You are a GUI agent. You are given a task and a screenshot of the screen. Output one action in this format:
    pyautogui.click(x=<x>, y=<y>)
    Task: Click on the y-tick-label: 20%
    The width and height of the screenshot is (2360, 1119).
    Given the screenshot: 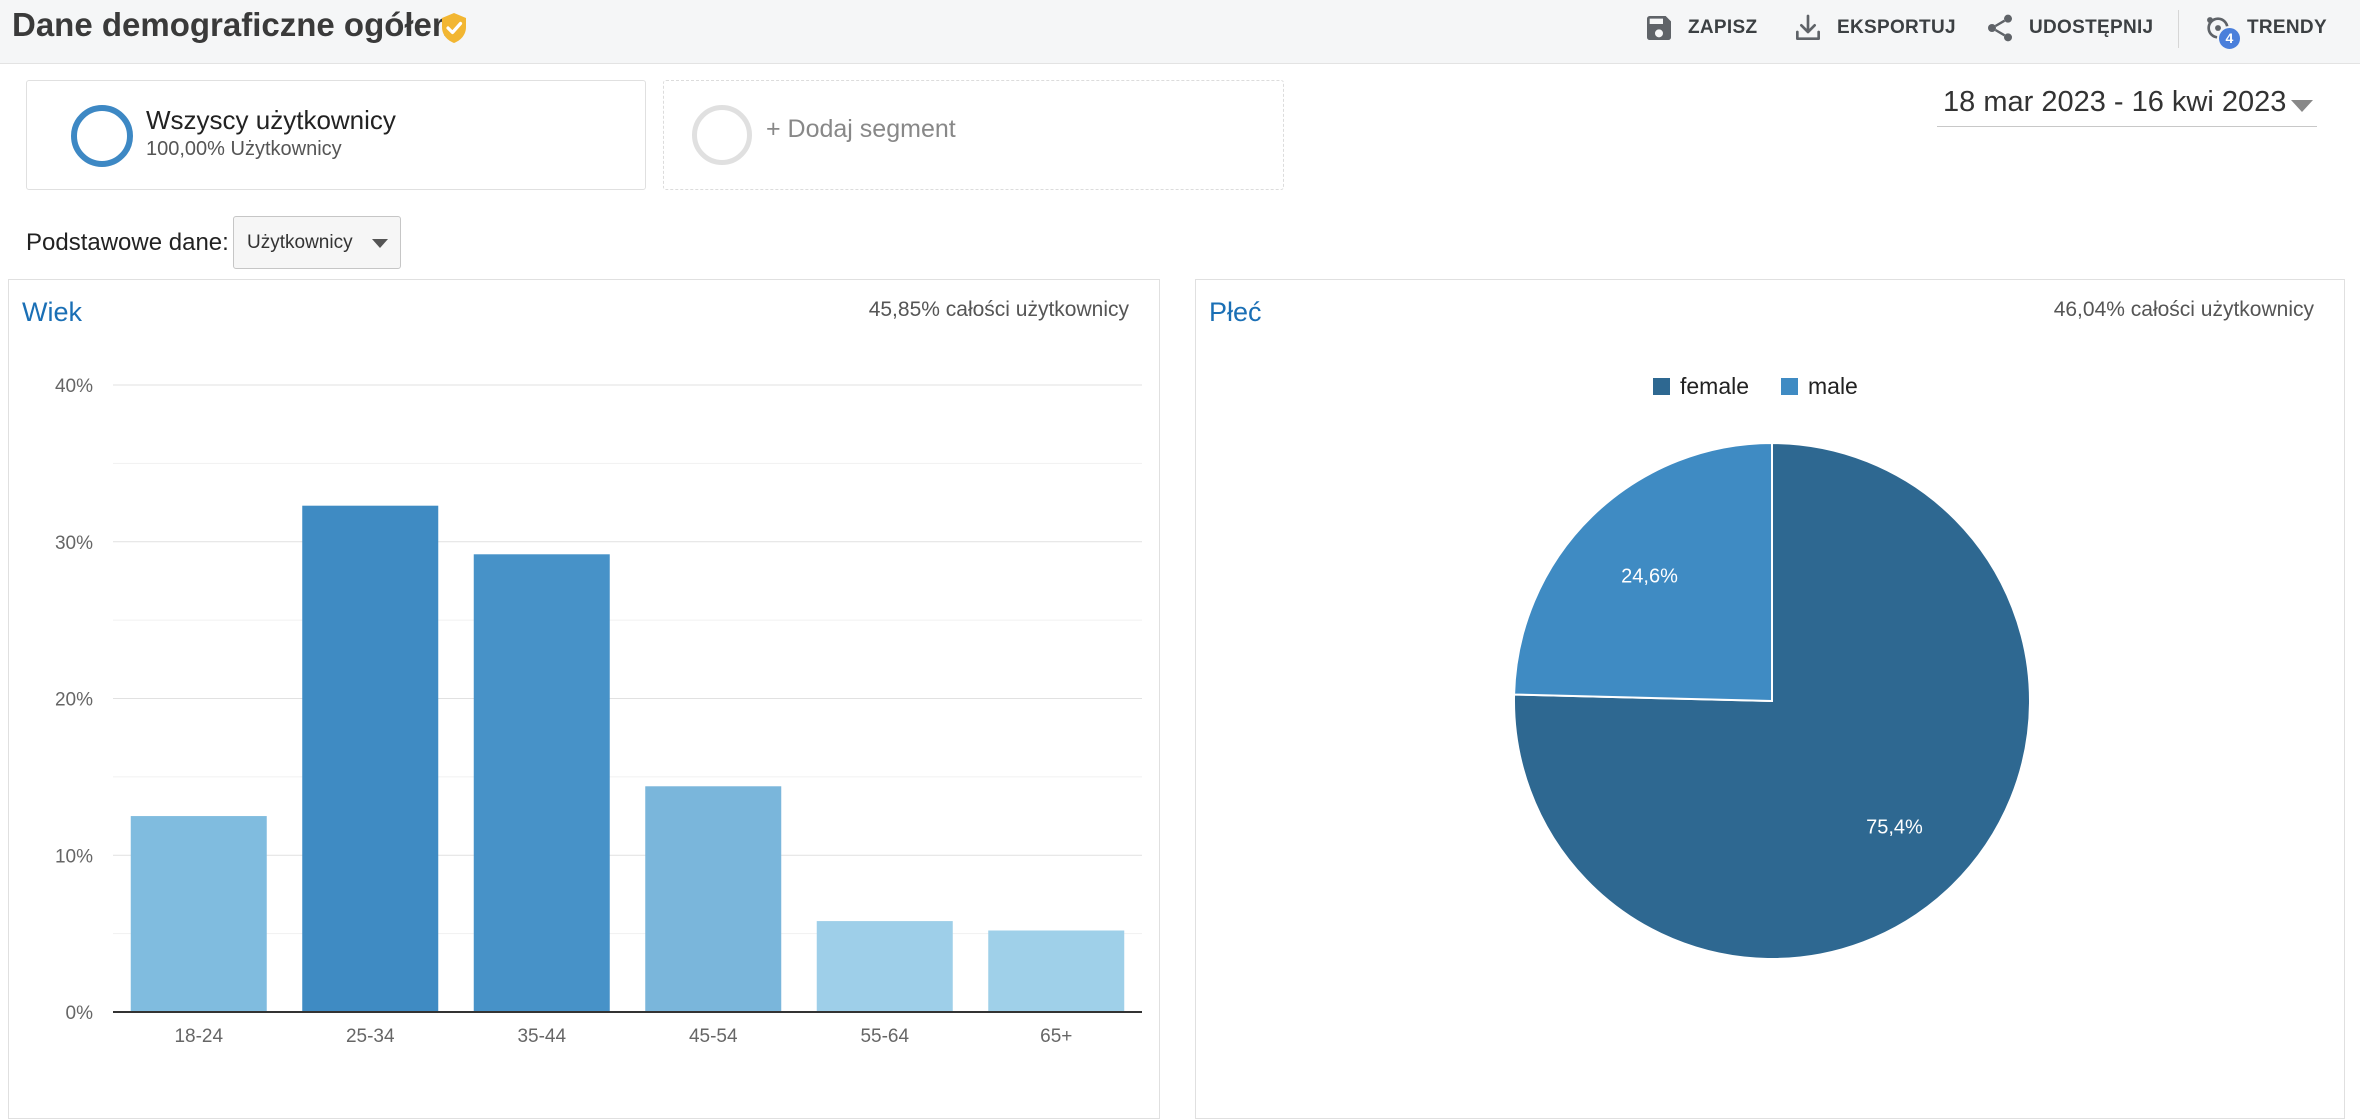 What is the action you would take?
    pyautogui.click(x=74, y=700)
    